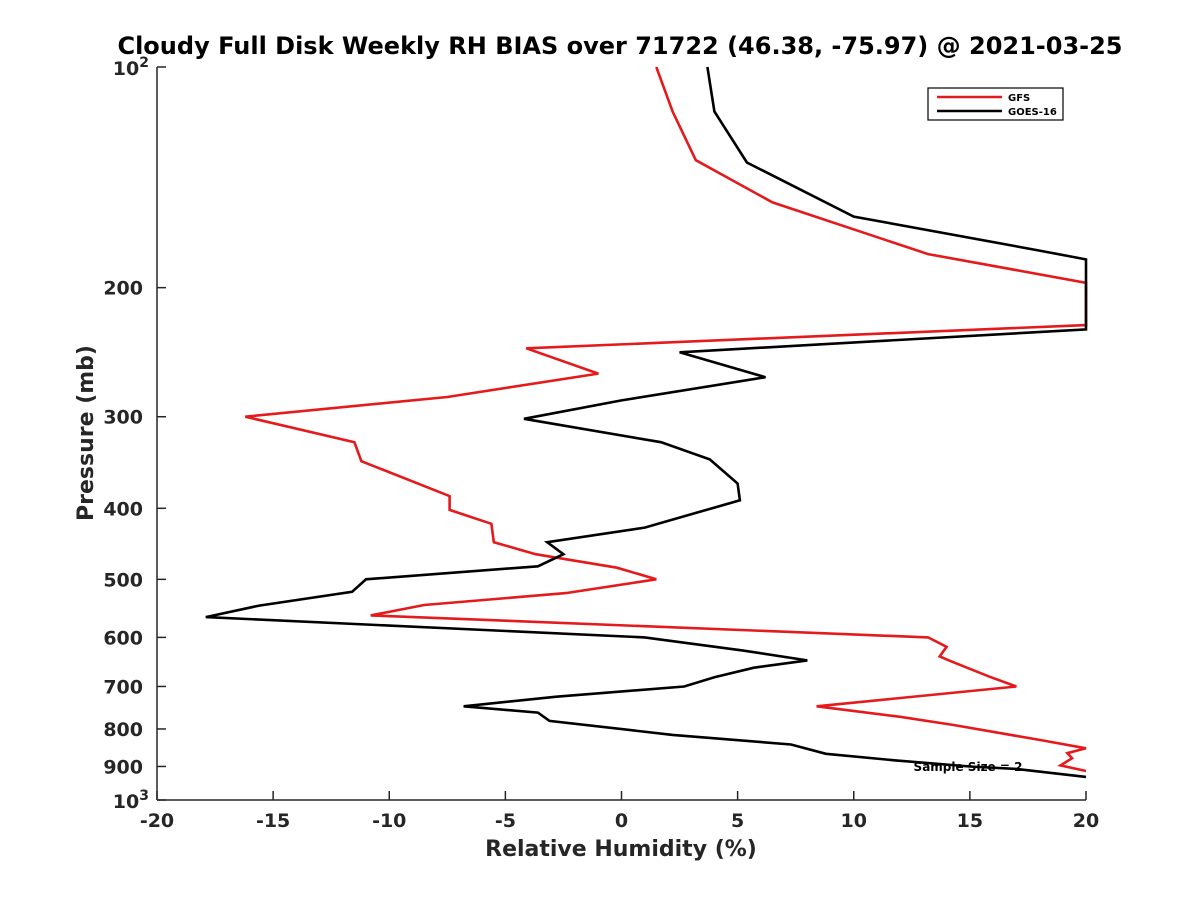 This screenshot has height=900, width=1200. I want to click on x-tick-label: 10, so click(854, 821).